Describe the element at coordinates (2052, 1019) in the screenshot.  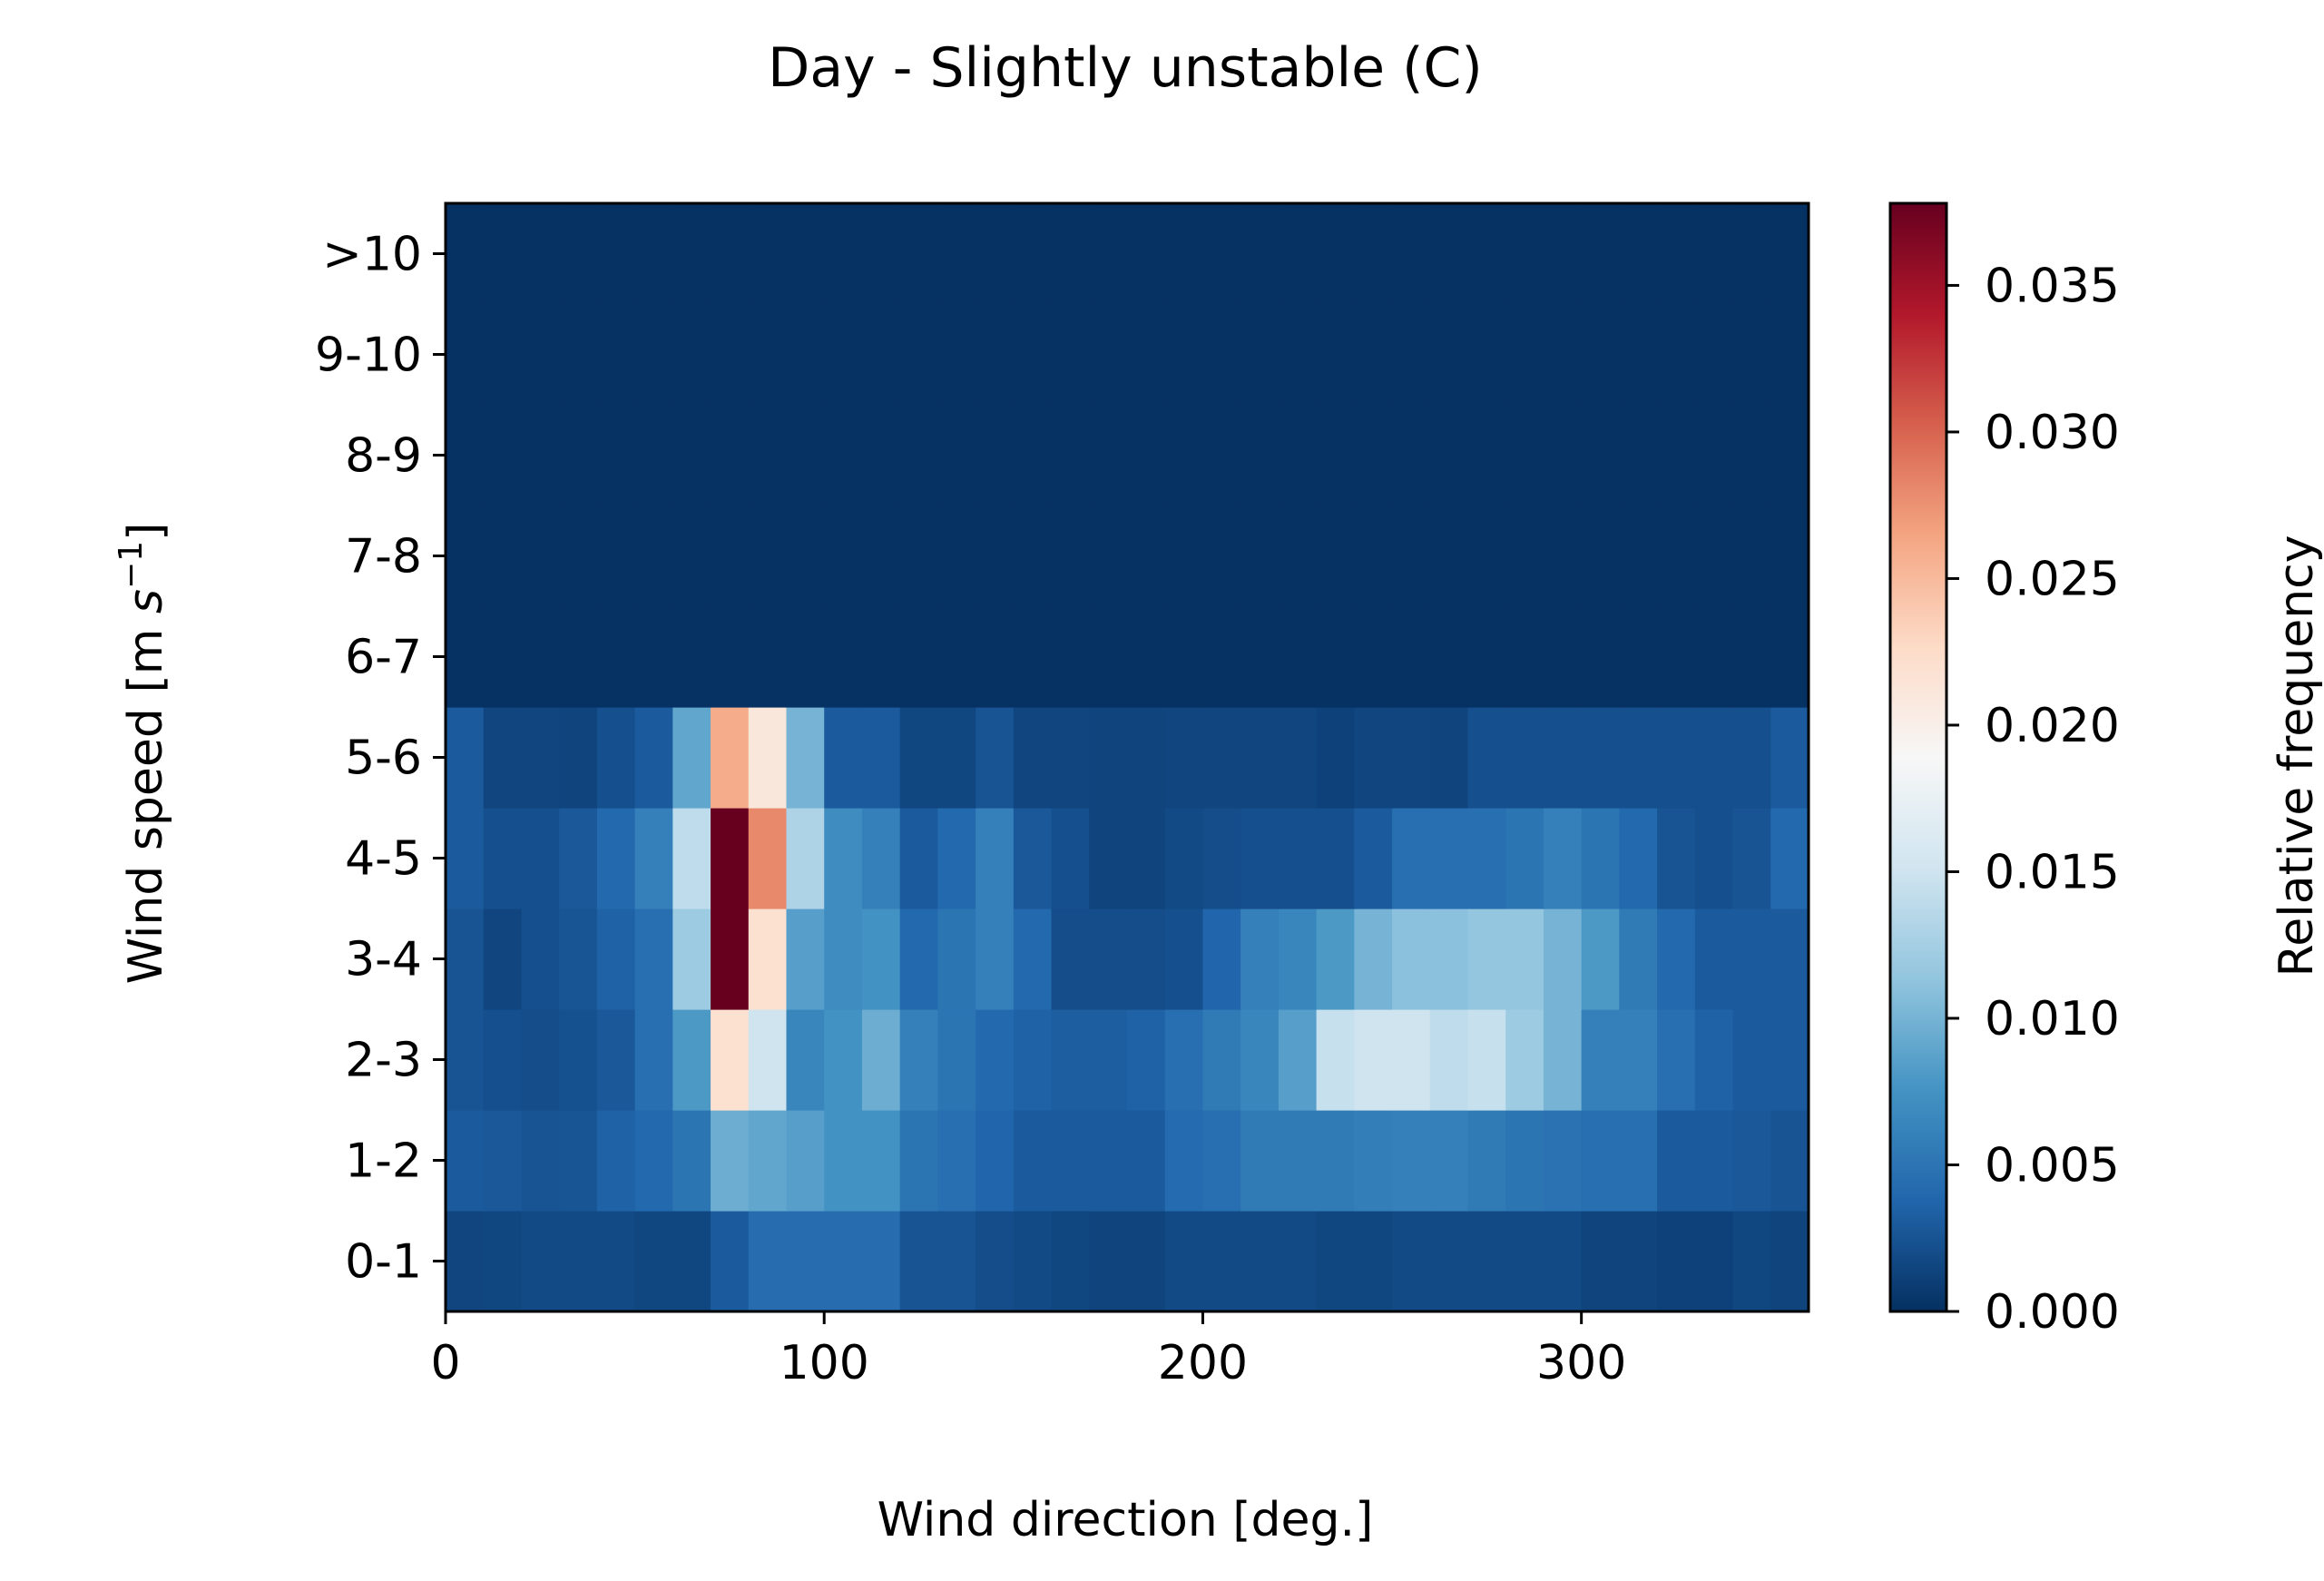
I see `colorbar-tick-label: 0.010` at that location.